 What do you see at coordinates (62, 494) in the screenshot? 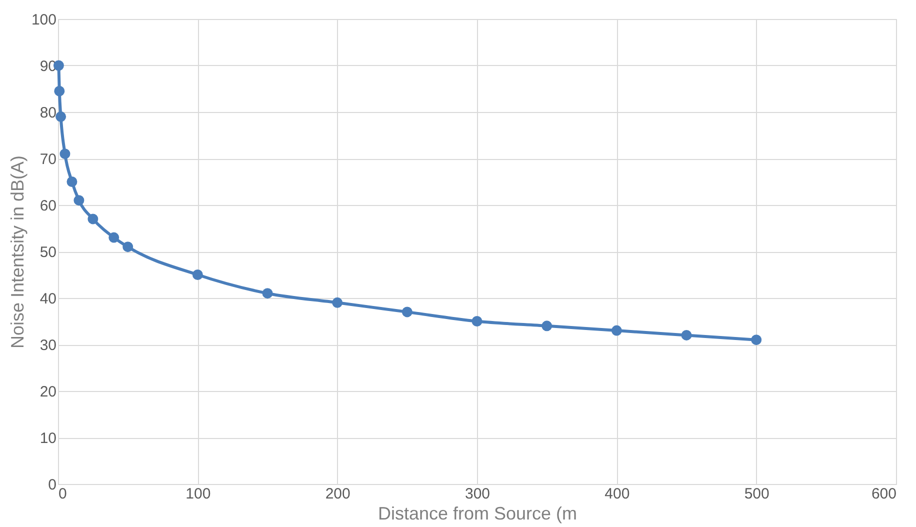
I see `x-tick-label: 0` at bounding box center [62, 494].